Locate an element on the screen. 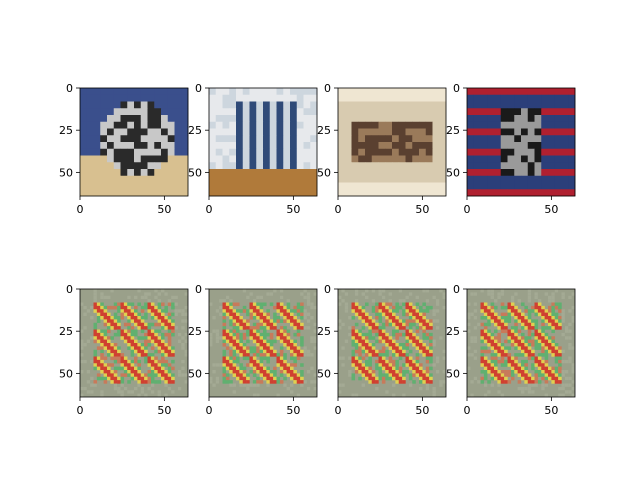 The image size is (640, 480). subplot-r0-c3: 0 25 50 0 50 is located at coordinates (511, 149).